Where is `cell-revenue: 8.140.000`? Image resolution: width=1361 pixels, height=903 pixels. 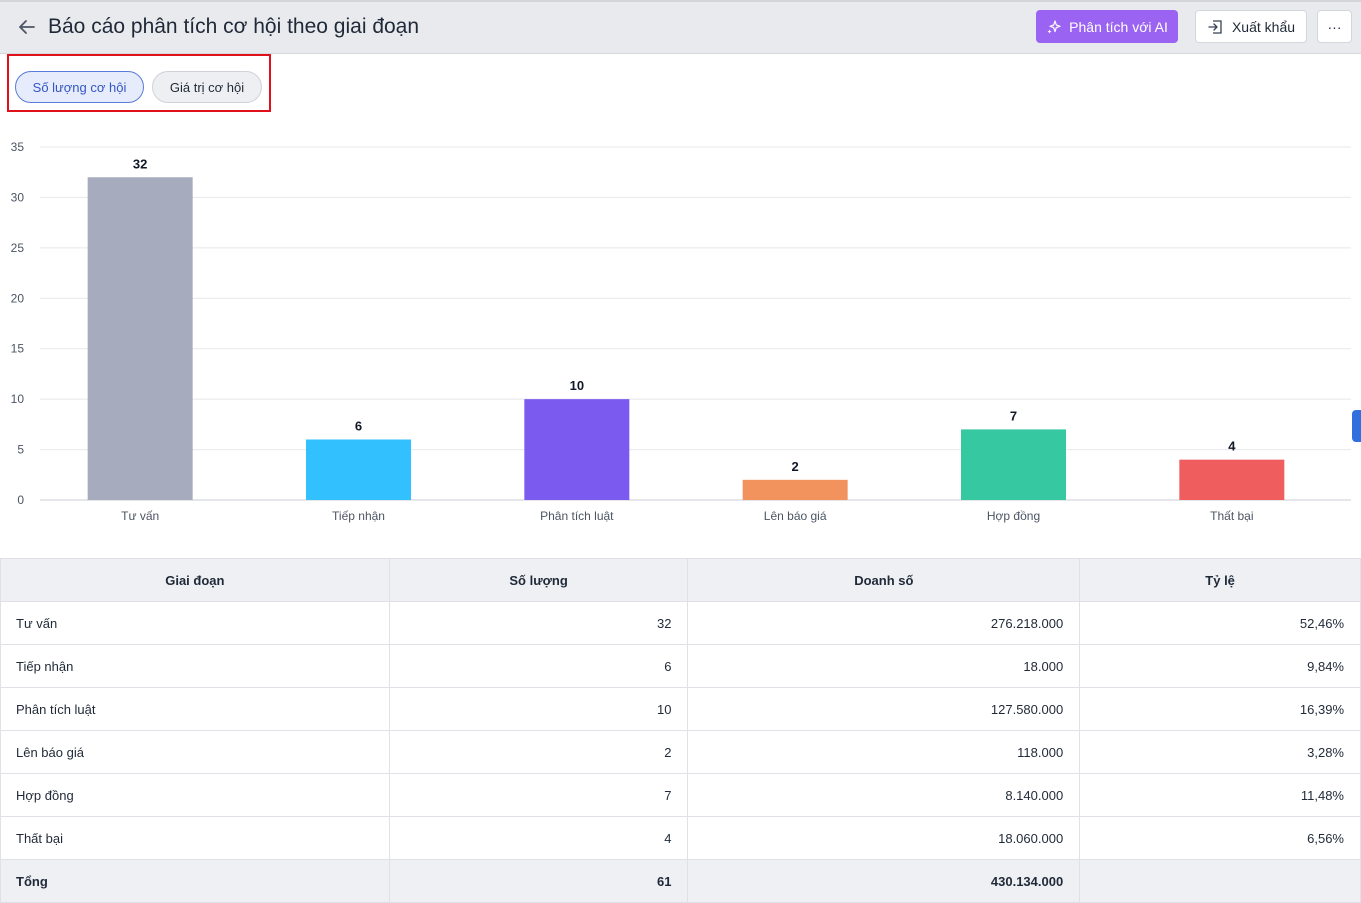
cell-revenue: 8.140.000 is located at coordinates (884, 795).